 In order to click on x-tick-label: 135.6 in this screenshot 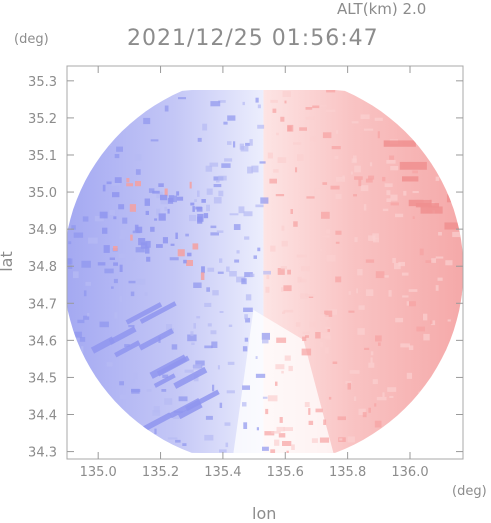, I will do `click(285, 472)`.